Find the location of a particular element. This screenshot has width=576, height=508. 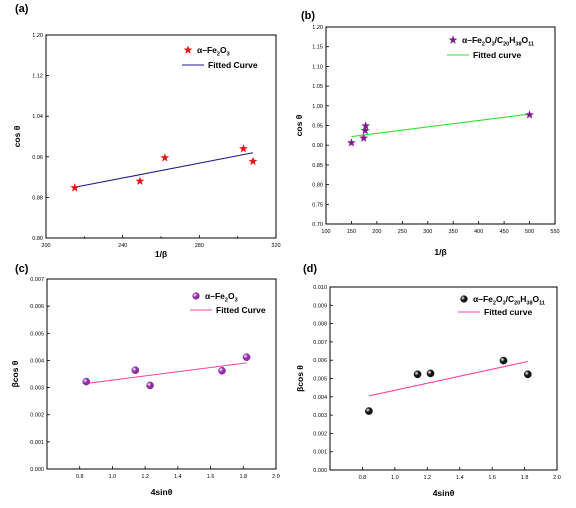

y-tick-label: 0.96 is located at coordinates (37, 158).